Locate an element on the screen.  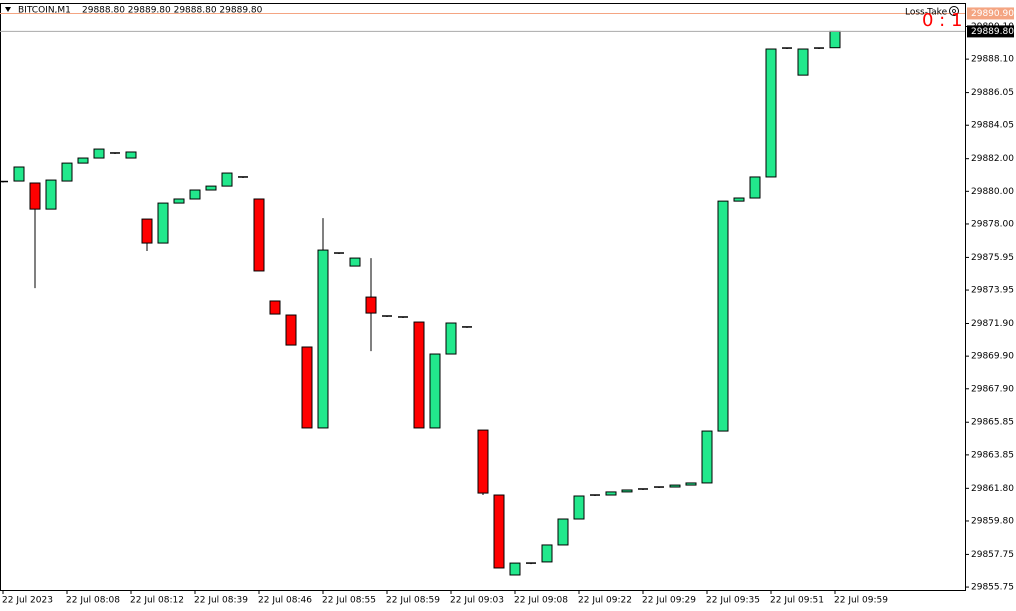
x-tick-label: 22 Jul 09:03 is located at coordinates (477, 601).